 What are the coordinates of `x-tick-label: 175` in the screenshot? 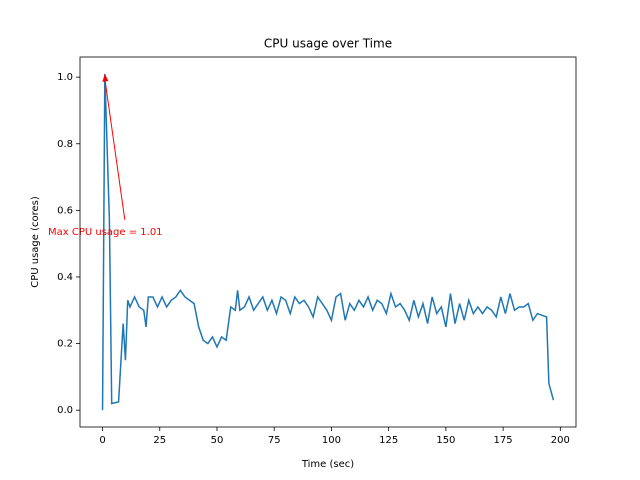 It's located at (503, 440).